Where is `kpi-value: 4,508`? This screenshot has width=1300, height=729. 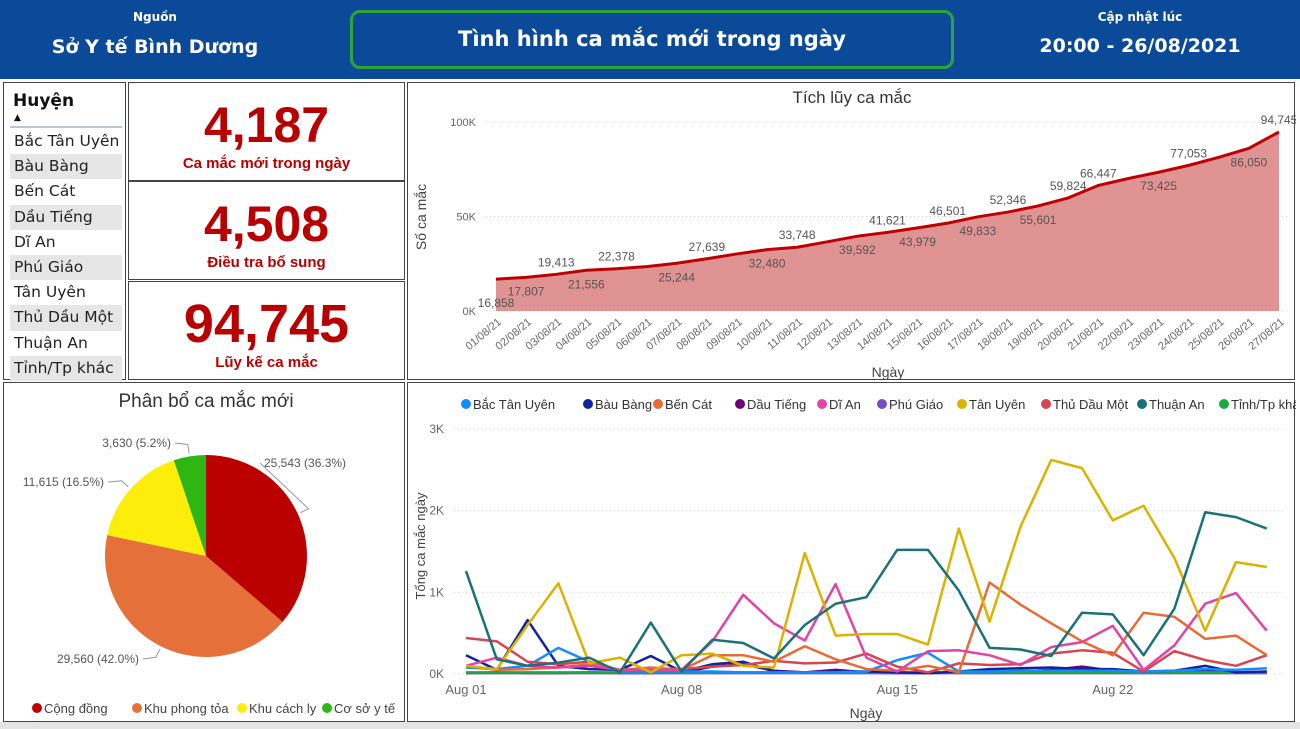 kpi-value: 4,508 is located at coordinates (266, 224).